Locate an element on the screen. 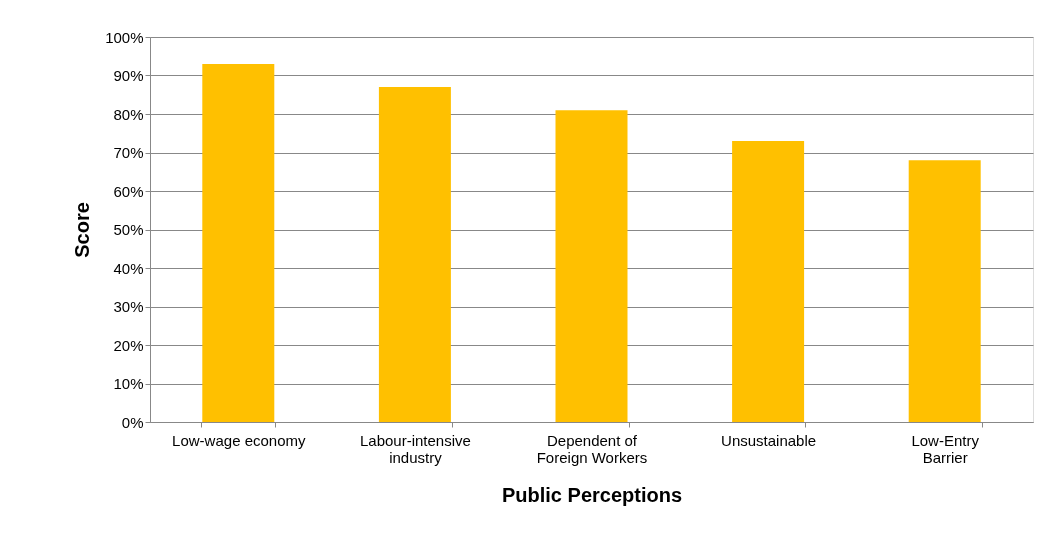  y-tick-label: 50% is located at coordinates (128, 229).